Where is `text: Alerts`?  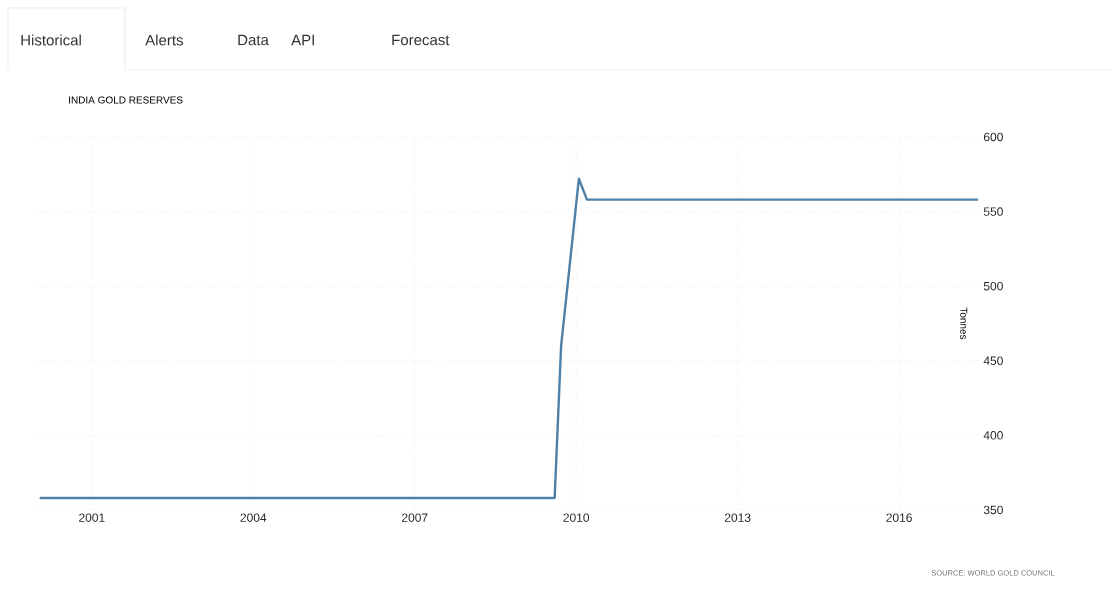
text: Alerts is located at coordinates (164, 40).